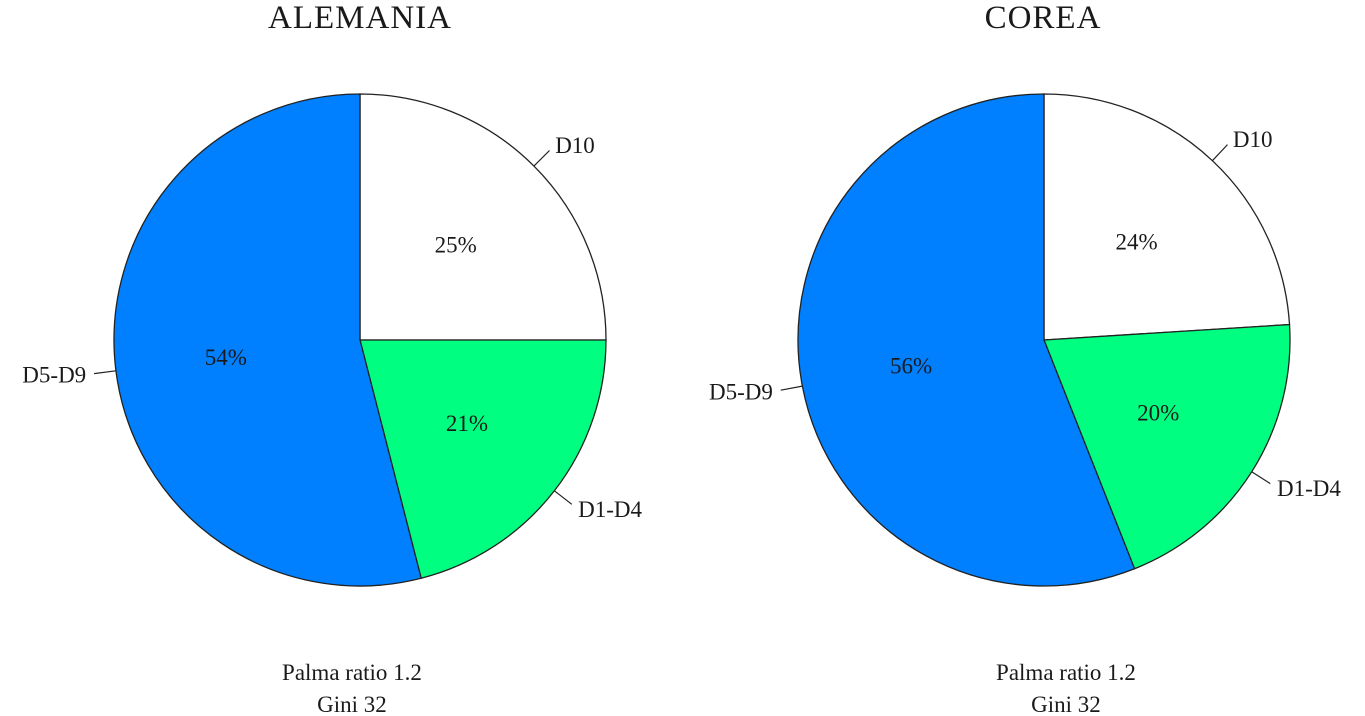 The height and width of the screenshot is (716, 1365). What do you see at coordinates (483, 459) in the screenshot?
I see `pie-slice-d1-d4` at bounding box center [483, 459].